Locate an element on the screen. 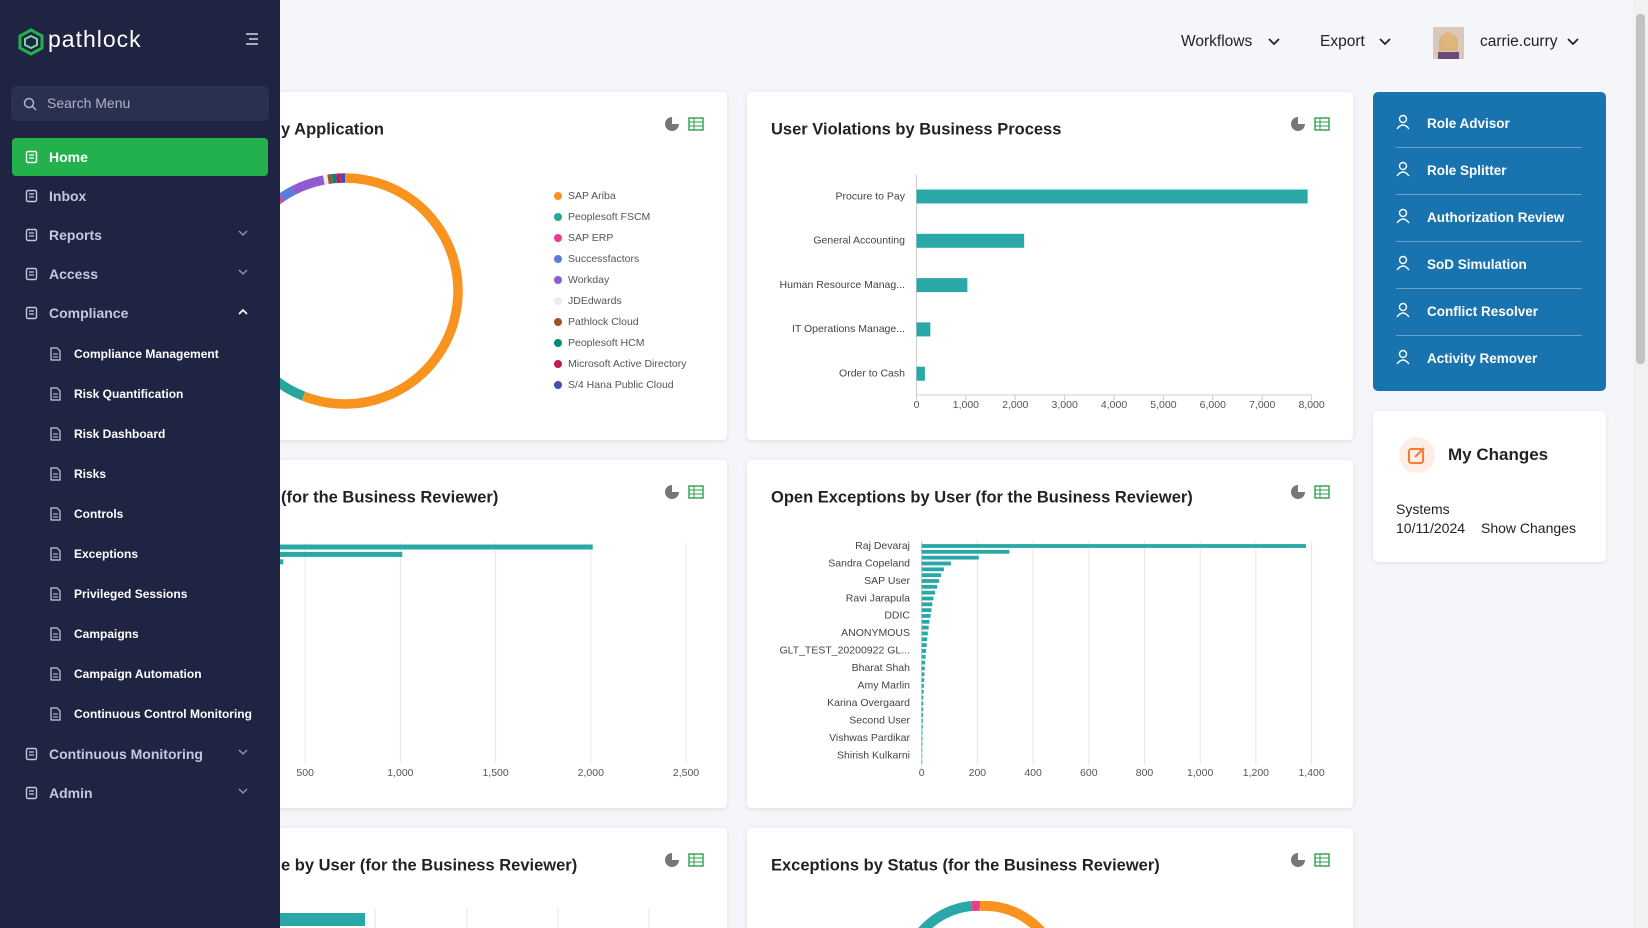 The image size is (1648, 928). quick-link: Role Splitter is located at coordinates (1489, 171).